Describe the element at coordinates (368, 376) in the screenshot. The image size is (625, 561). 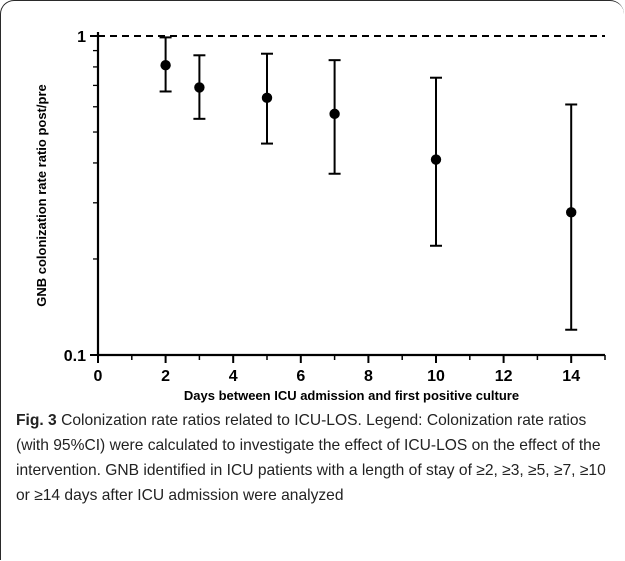
I see `x-tick-label: 8` at that location.